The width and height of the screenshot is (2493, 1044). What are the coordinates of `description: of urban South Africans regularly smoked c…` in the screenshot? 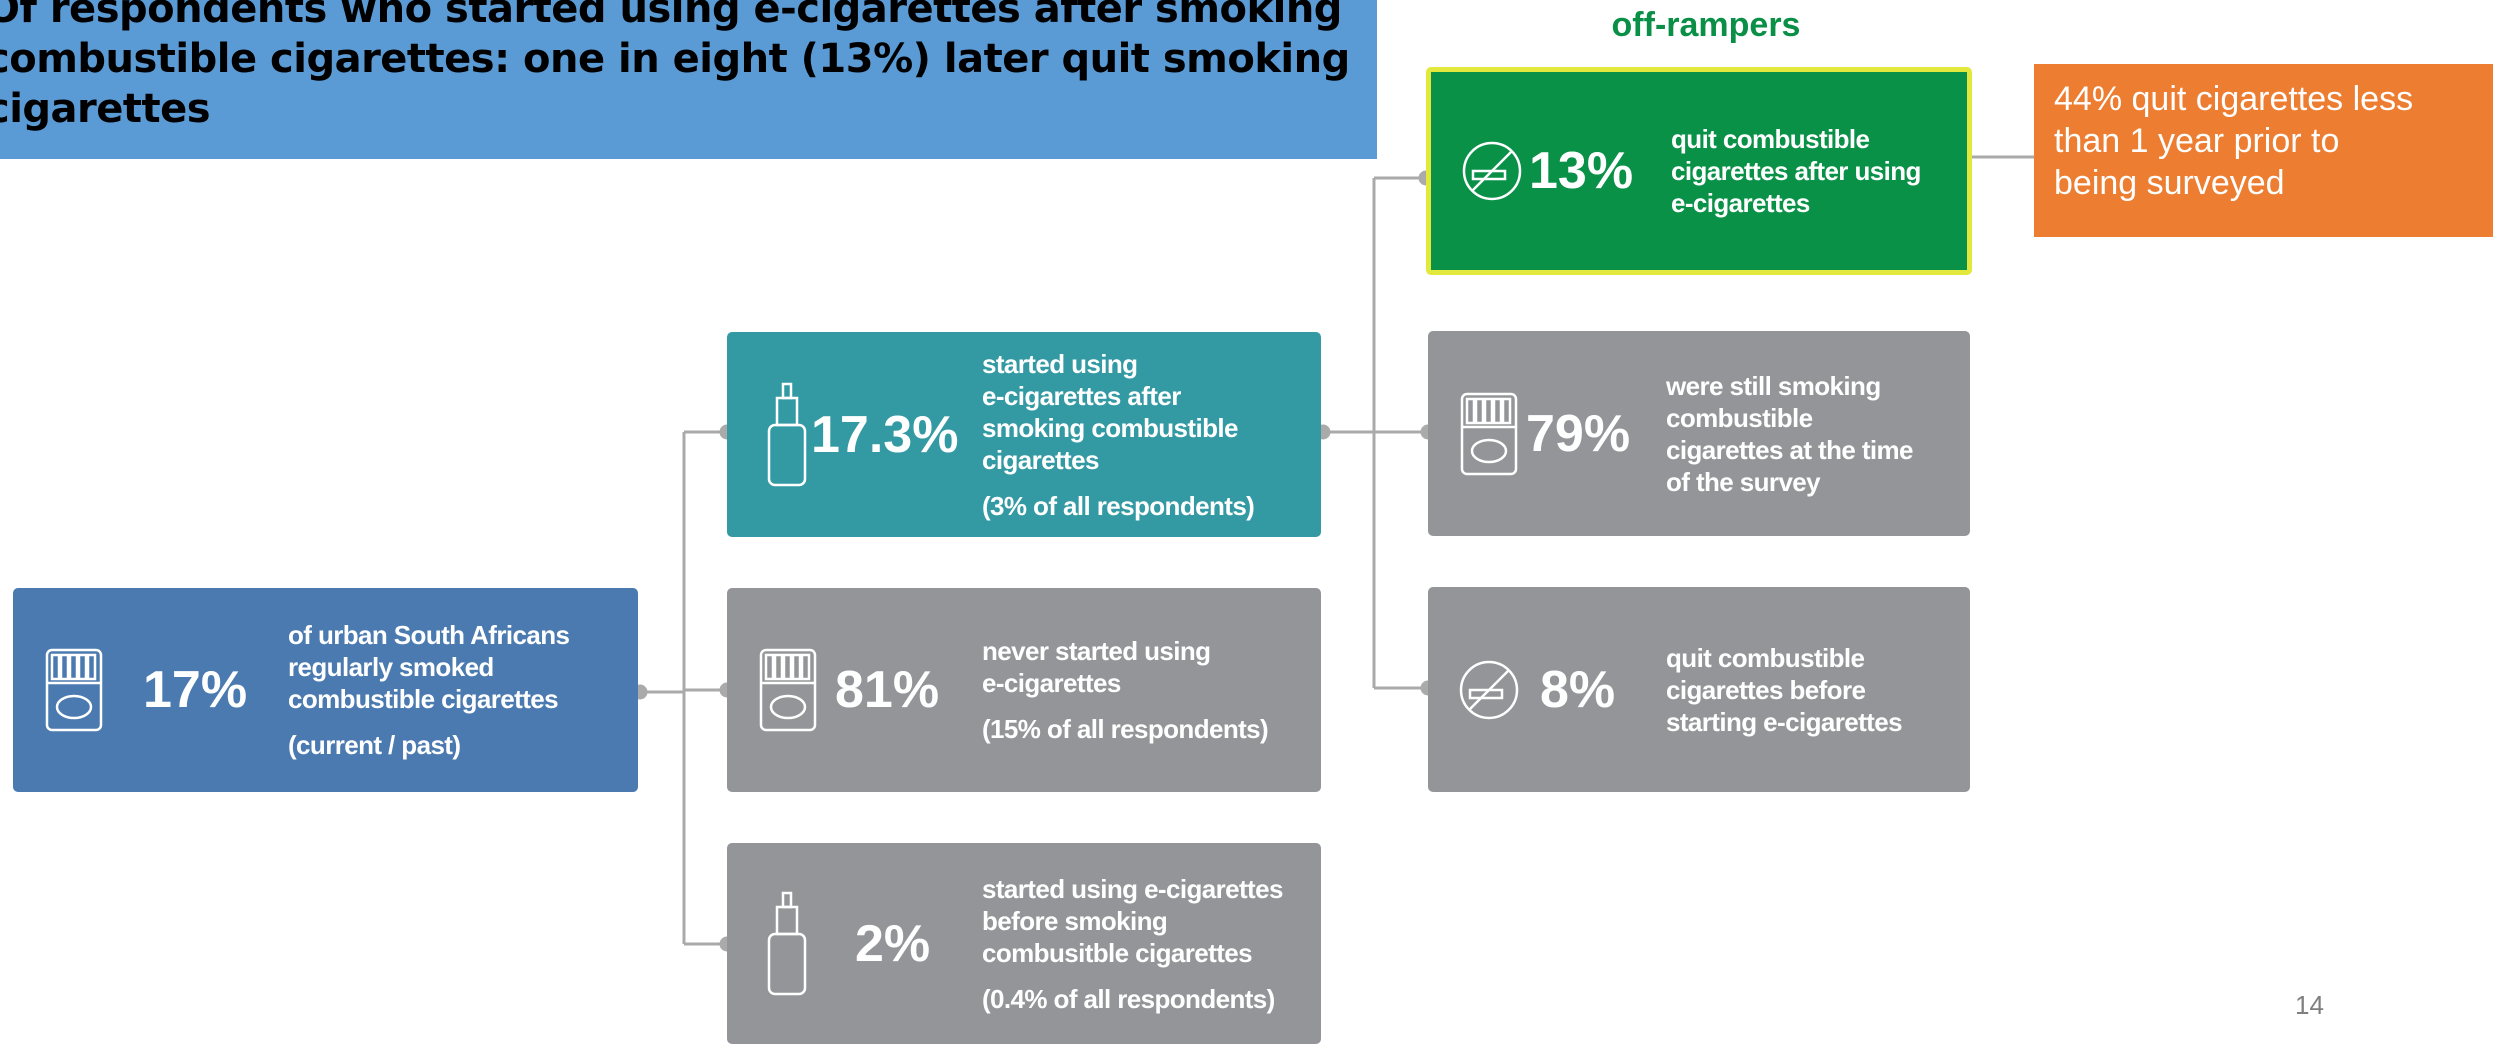 It's located at (429, 690).